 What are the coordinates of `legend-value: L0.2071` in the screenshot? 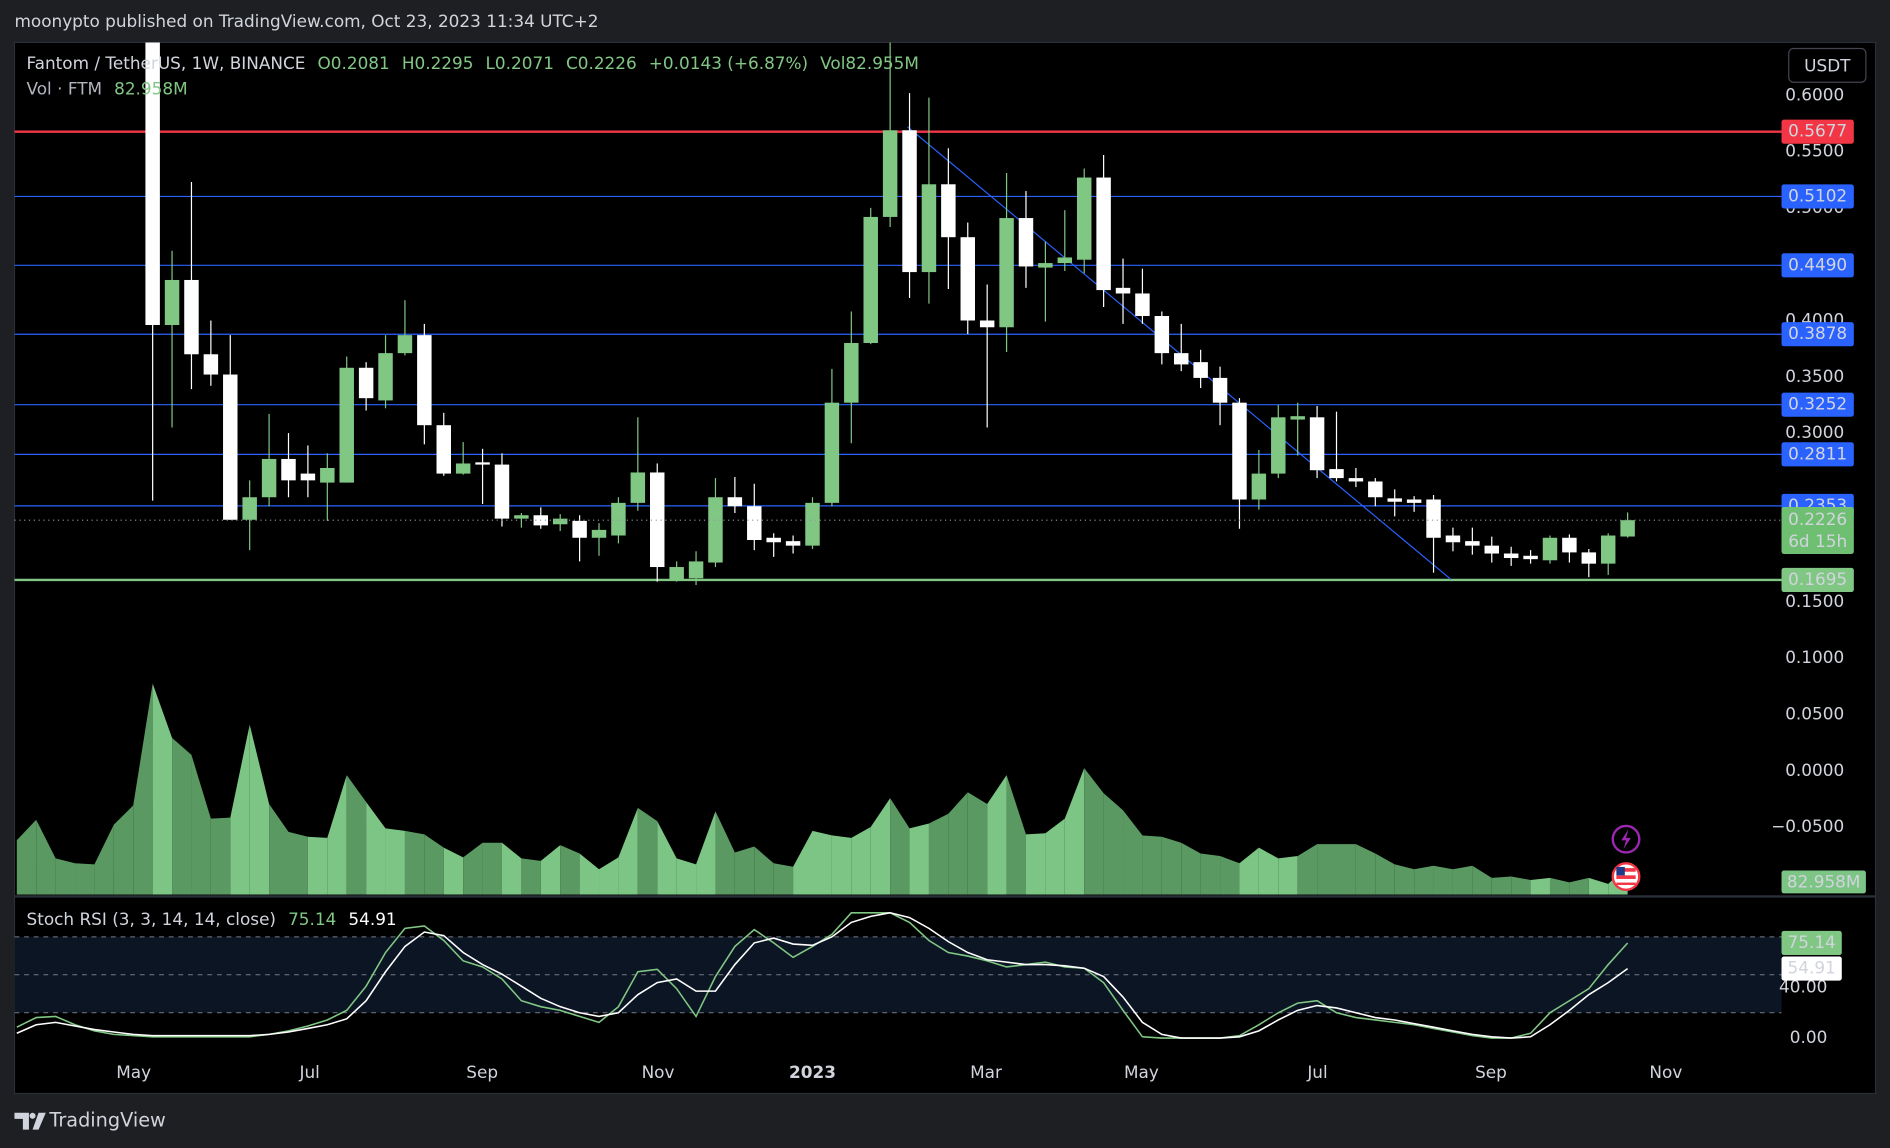 It's located at (520, 63).